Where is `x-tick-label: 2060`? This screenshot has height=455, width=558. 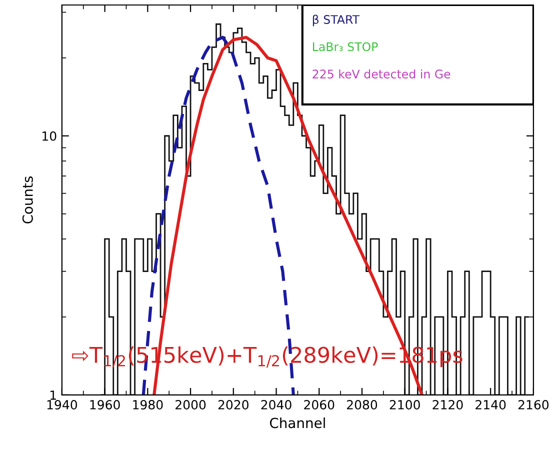 x-tick-label: 2060 is located at coordinates (319, 405).